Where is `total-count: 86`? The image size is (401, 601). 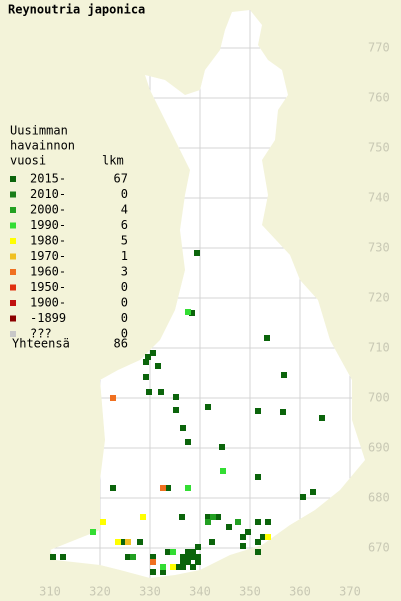 total-count: 86 is located at coordinates (121, 344).